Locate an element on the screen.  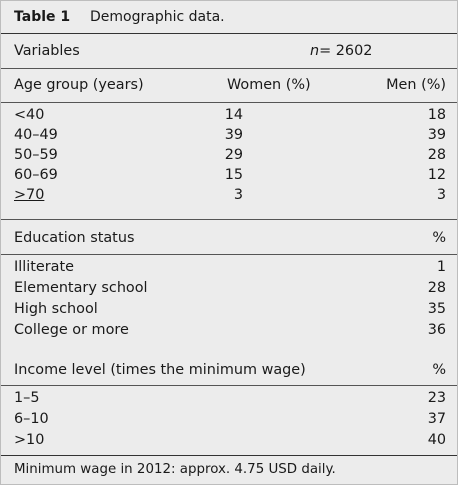
education-label-cell: Illiterate is located at coordinates (44, 267).